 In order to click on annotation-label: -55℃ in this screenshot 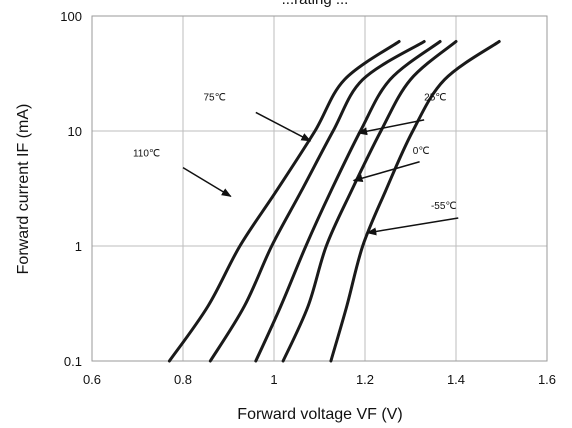, I will do `click(444, 206)`.